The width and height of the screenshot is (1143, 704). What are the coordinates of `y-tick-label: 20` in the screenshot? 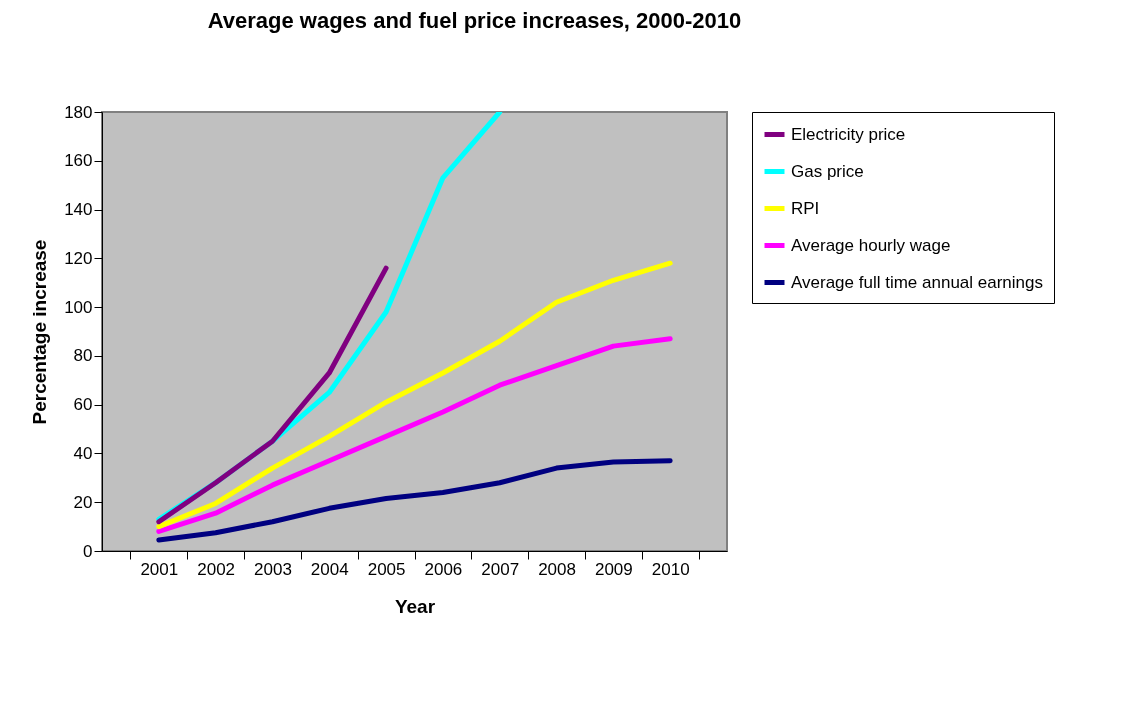 It's located at (83, 502).